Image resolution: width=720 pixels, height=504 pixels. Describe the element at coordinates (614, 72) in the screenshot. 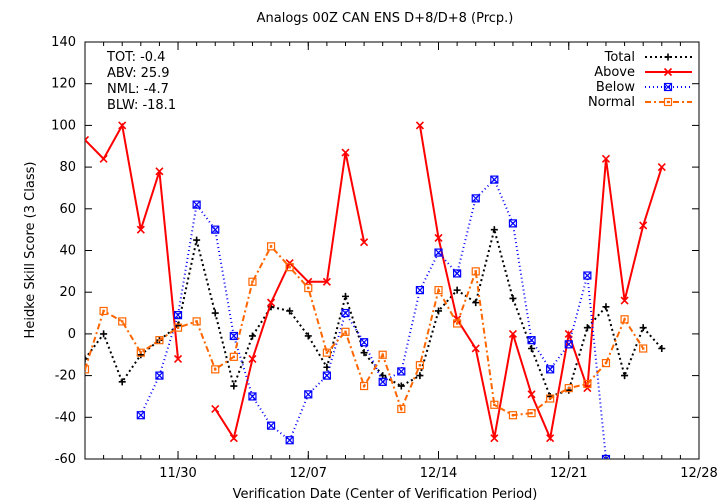

I see `legend-label: Above` at that location.